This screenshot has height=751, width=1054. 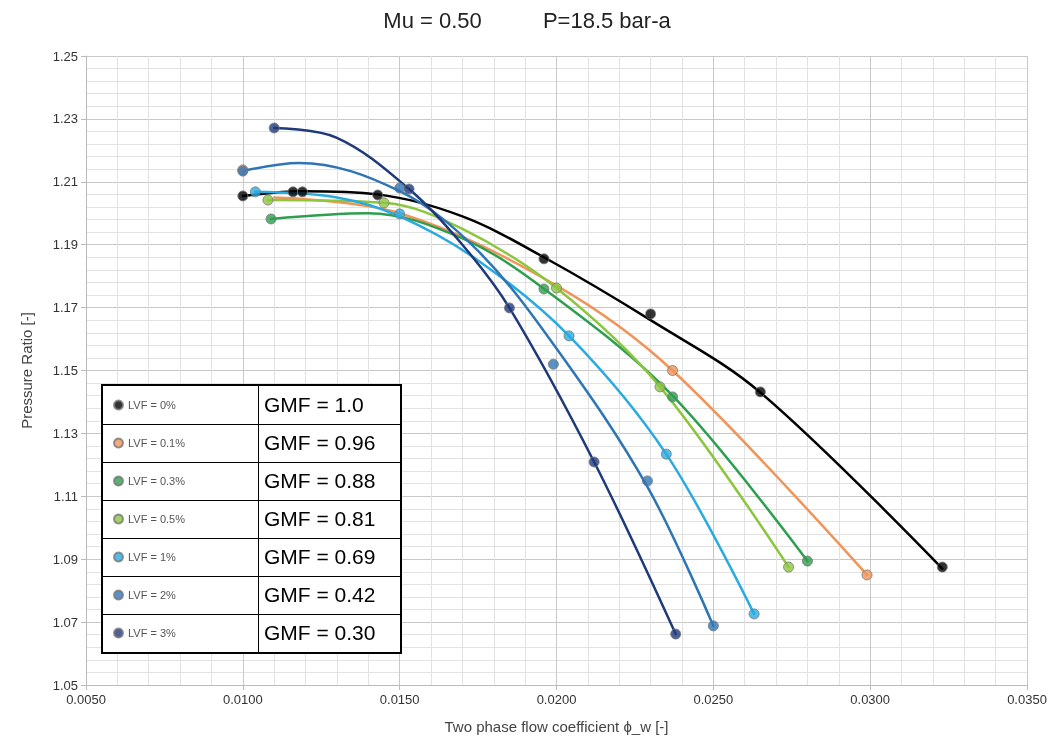 What do you see at coordinates (26, 370) in the screenshot?
I see `y-axis-title: Pressure Ratio [-]` at bounding box center [26, 370].